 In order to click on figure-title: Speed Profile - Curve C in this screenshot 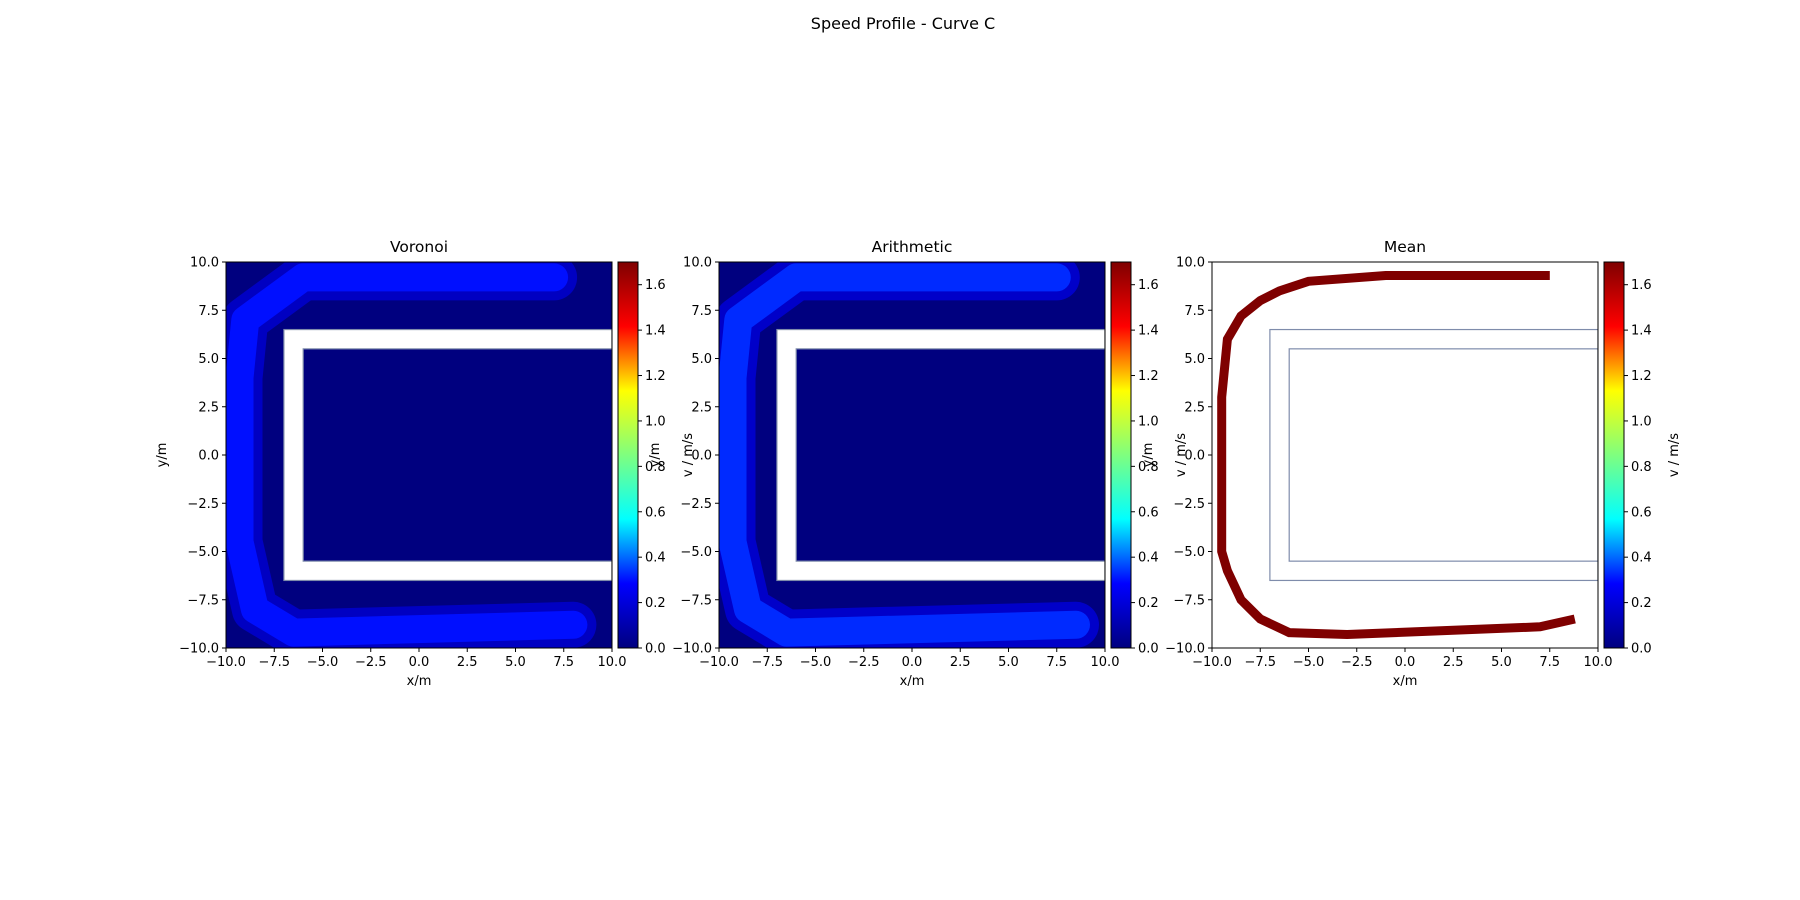, I will do `click(903, 23)`.